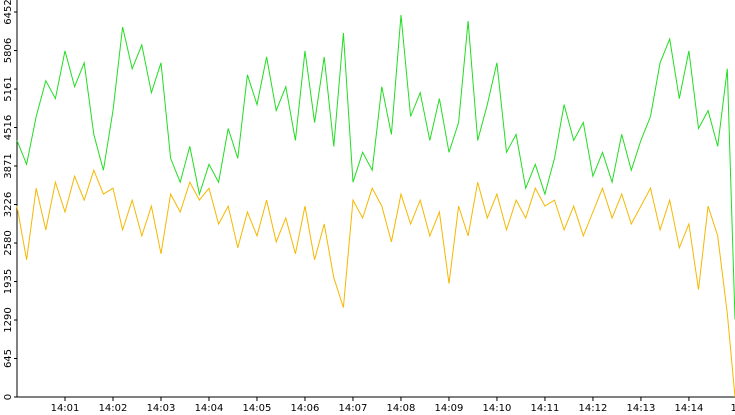 The height and width of the screenshot is (415, 735). Describe the element at coordinates (733, 408) in the screenshot. I see `x-tick-label: 14` at that location.